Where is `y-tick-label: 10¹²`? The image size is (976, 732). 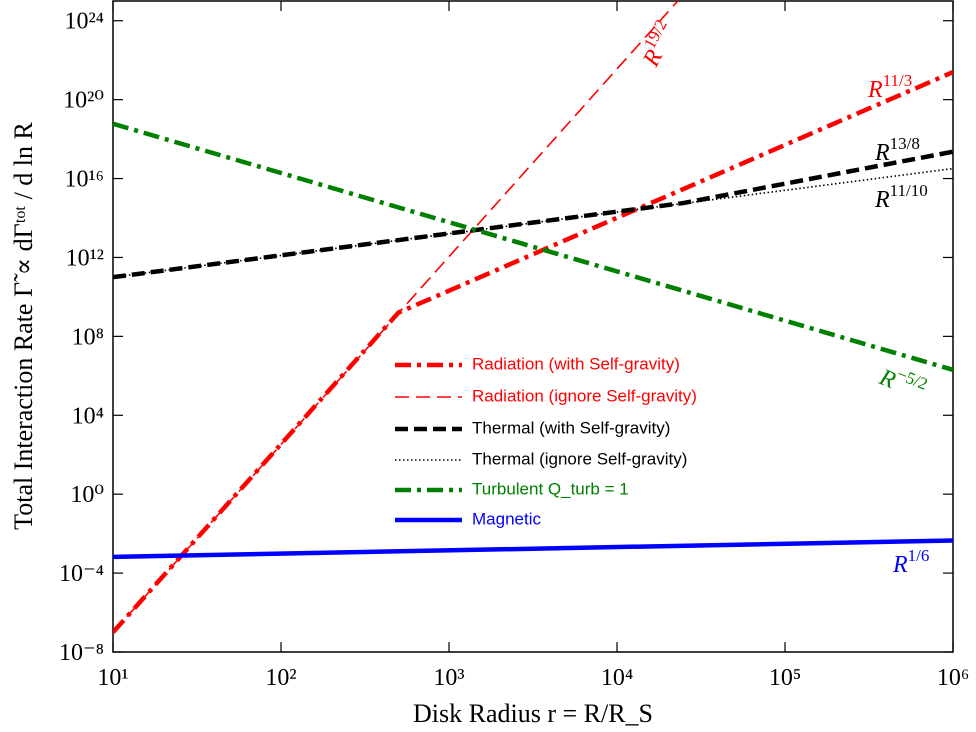
y-tick-label: 10¹² is located at coordinates (85, 258).